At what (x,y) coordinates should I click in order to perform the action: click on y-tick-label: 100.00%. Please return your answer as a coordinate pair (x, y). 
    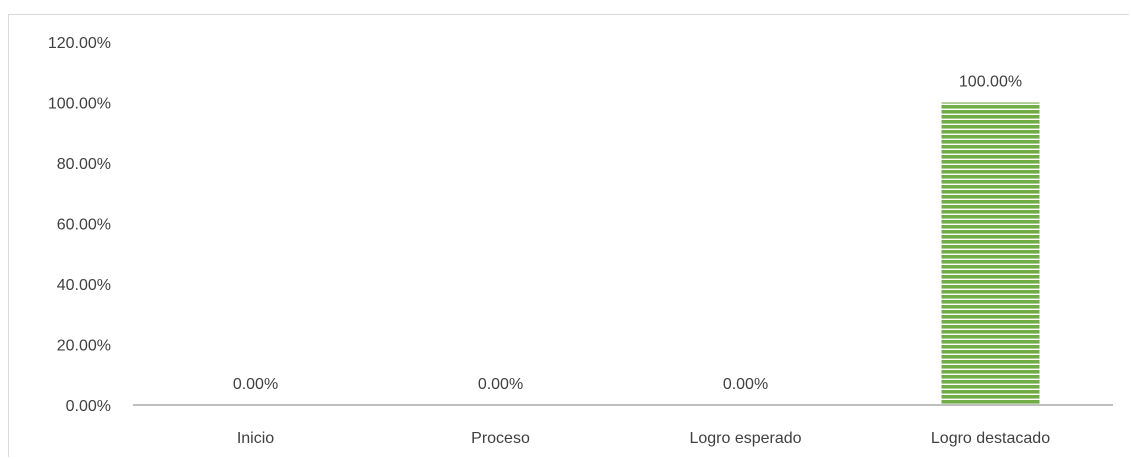
    Looking at the image, I should click on (79, 104).